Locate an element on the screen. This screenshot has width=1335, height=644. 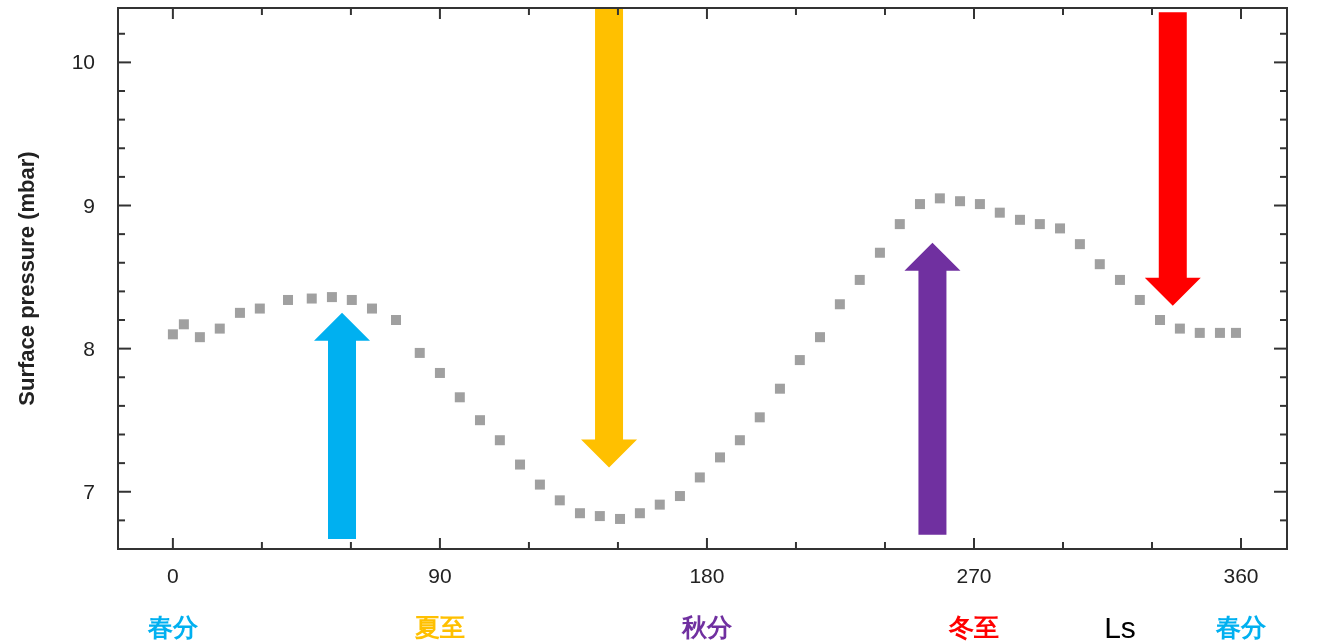
x-tick-label: 0 is located at coordinates (173, 575).